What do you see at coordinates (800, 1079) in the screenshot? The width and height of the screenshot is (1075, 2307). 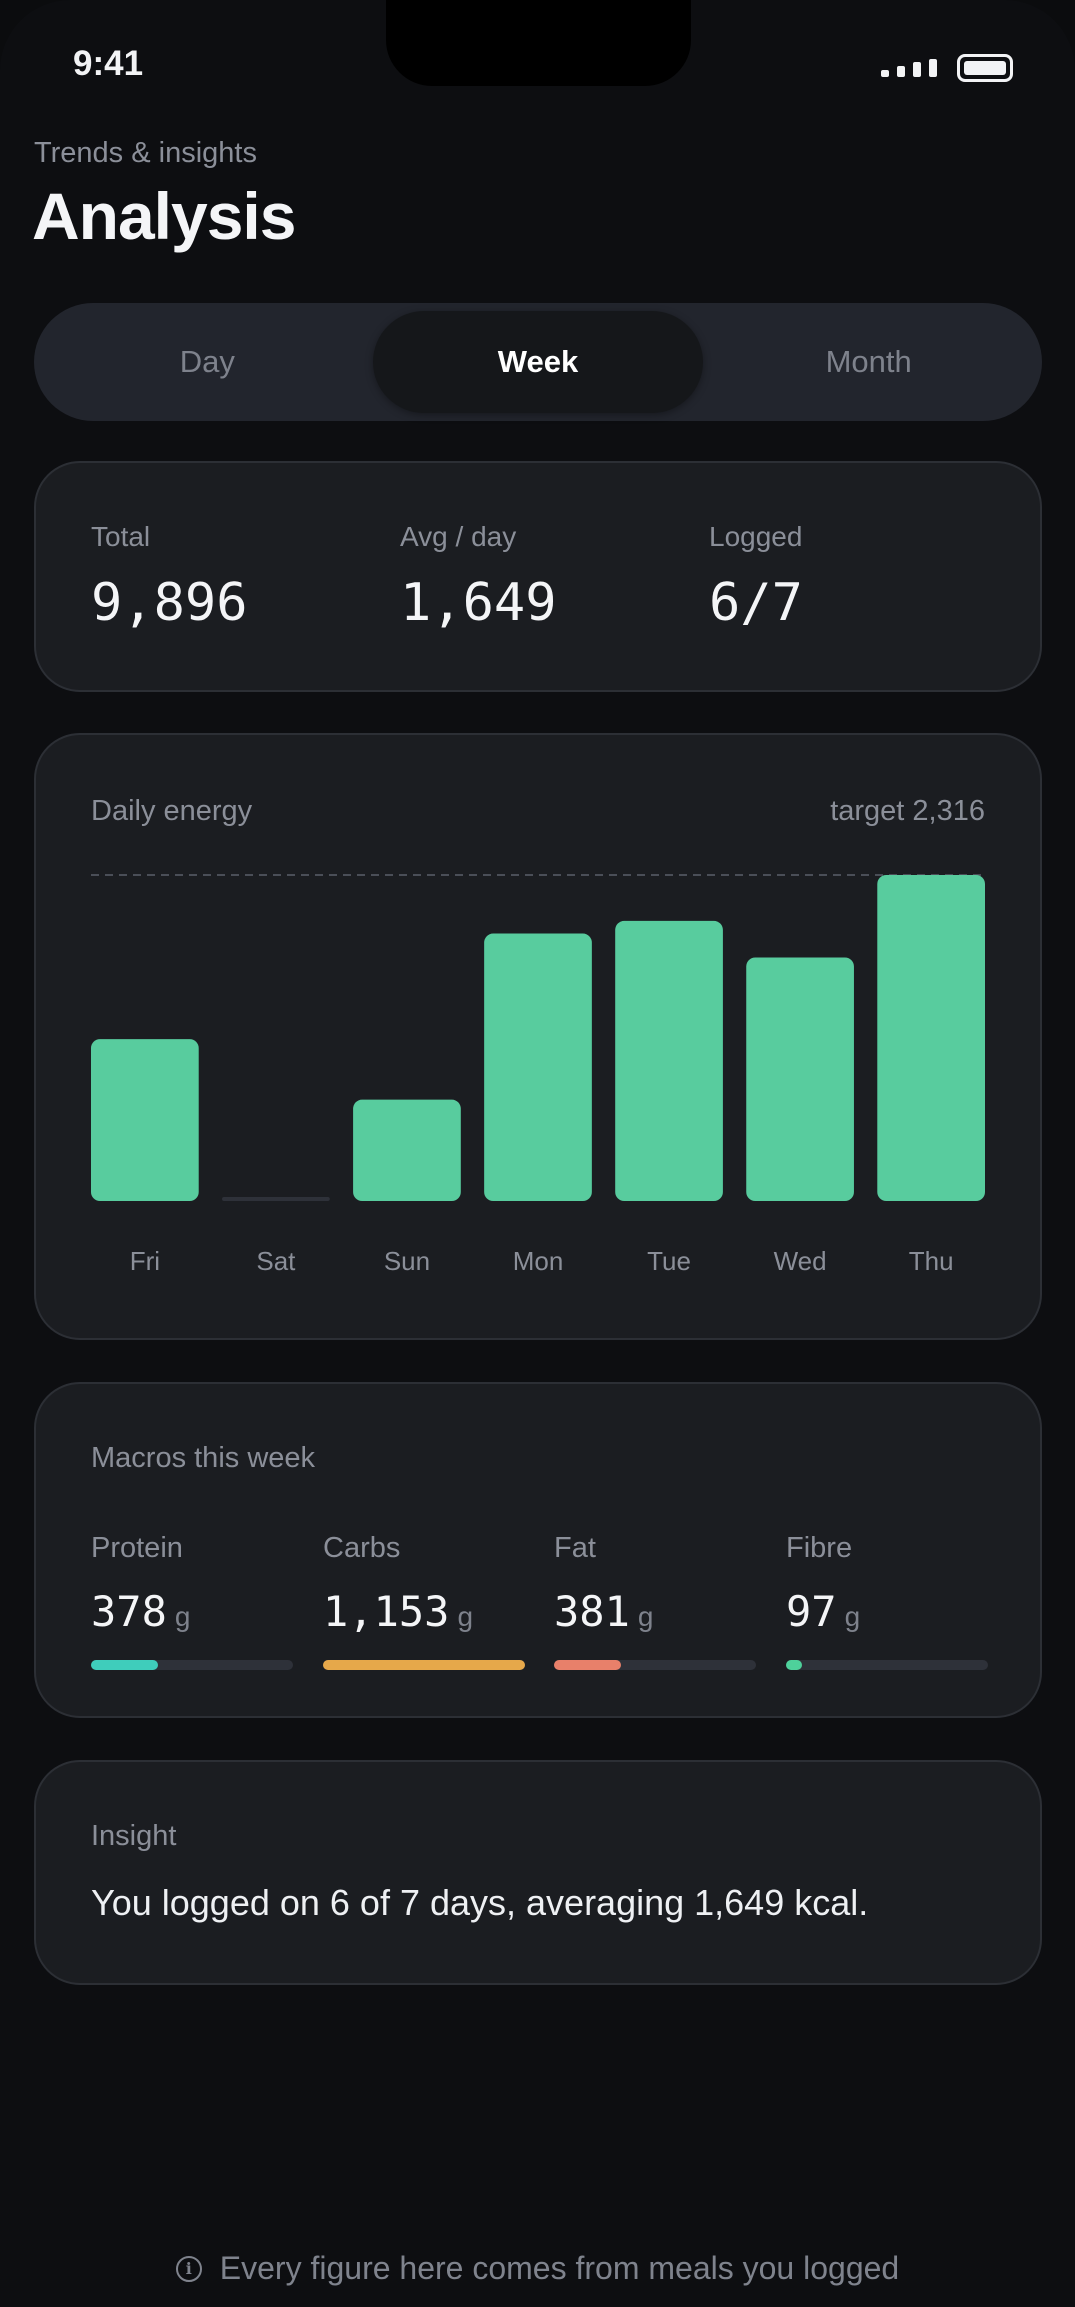 I see `bar-wed` at bounding box center [800, 1079].